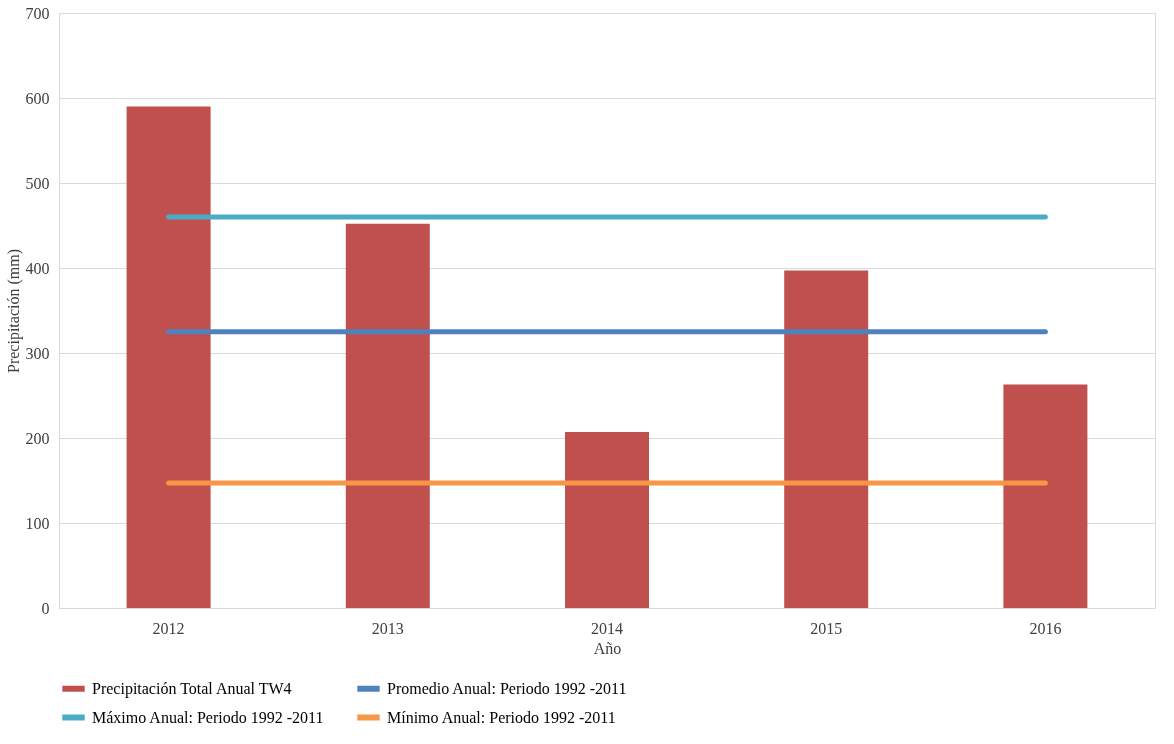 The image size is (1174, 744). What do you see at coordinates (13, 311) in the screenshot?
I see `y-axis-title: Precipitación (mm)` at bounding box center [13, 311].